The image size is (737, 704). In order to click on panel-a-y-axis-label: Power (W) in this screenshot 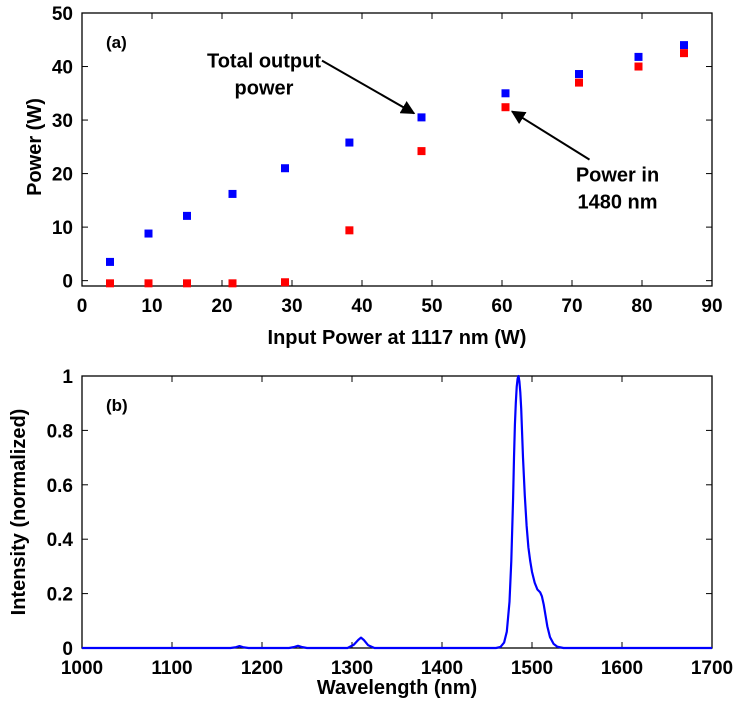, I will do `click(35, 147)`.